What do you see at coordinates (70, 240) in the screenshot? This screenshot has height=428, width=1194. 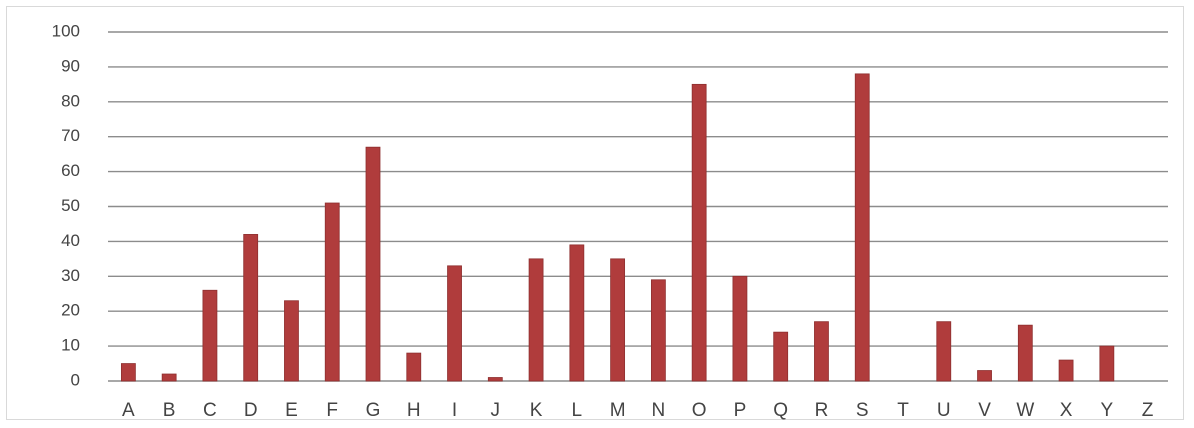 I see `y-tick-label: 40` at bounding box center [70, 240].